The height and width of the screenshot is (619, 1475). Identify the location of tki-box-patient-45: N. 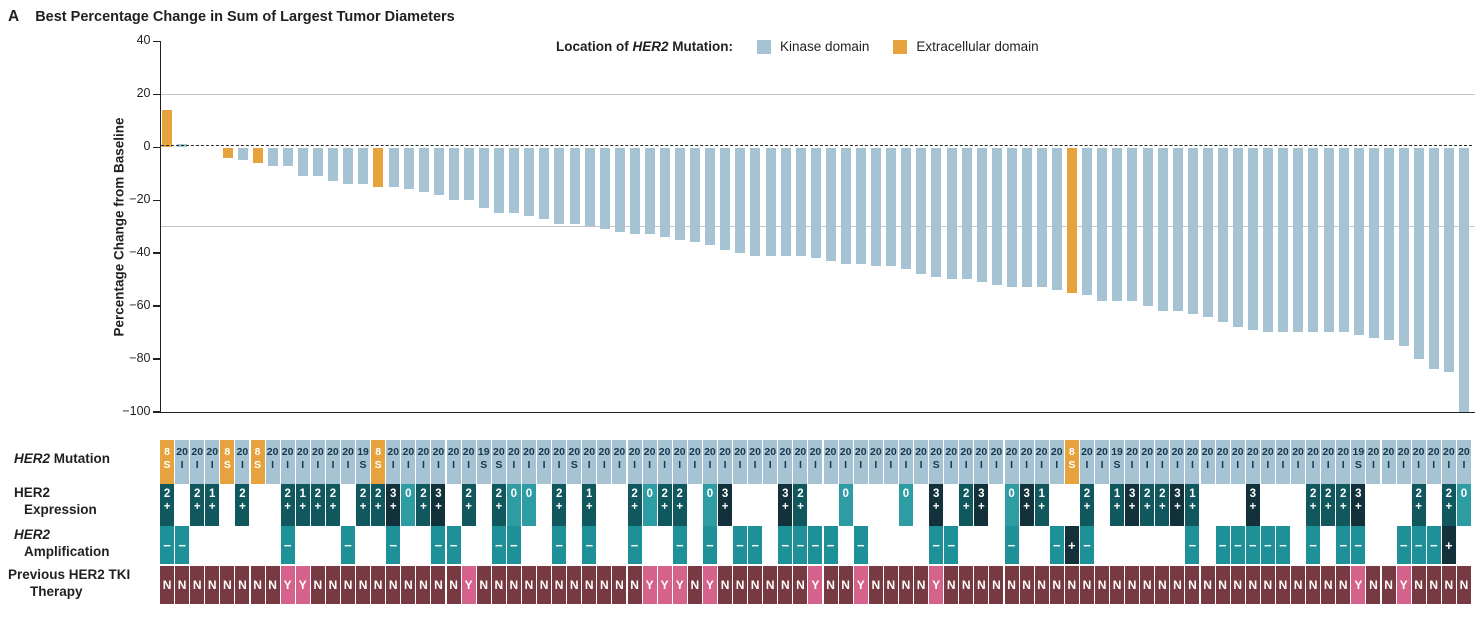
(830, 585).